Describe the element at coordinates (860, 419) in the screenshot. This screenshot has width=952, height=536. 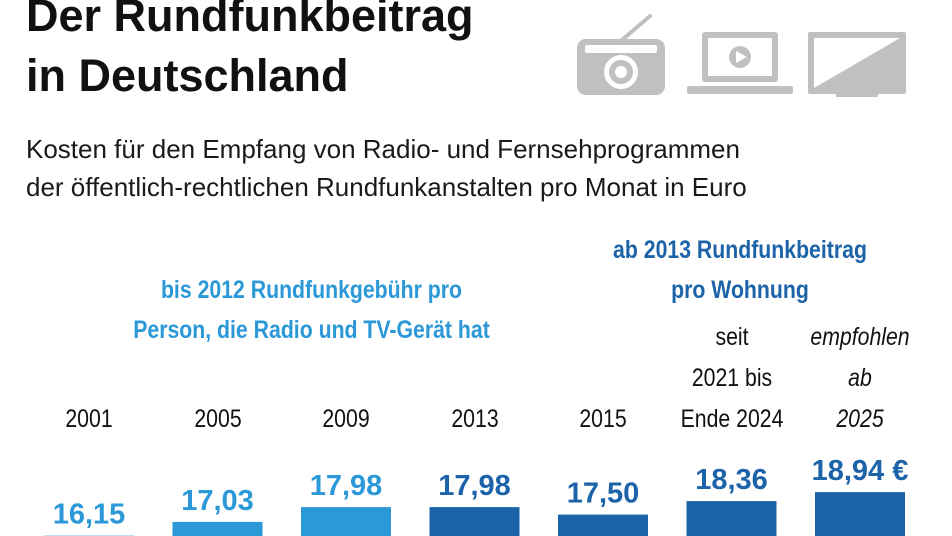
I see `period-label-6-line-2: 2025` at that location.